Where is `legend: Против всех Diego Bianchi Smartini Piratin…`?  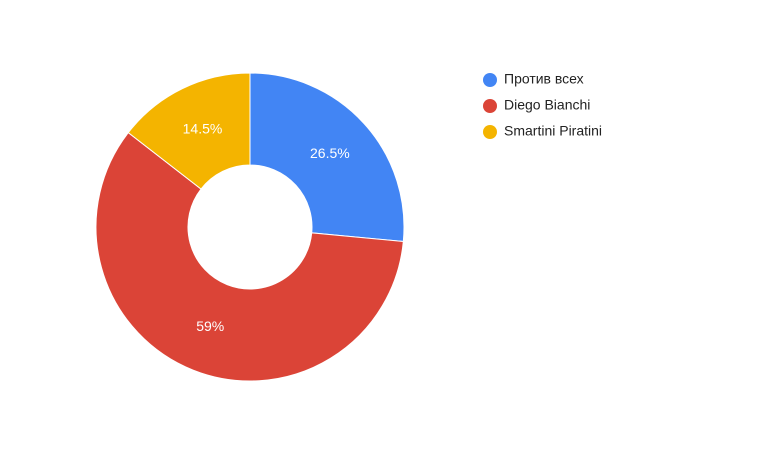 legend: Против всех Diego Bianchi Smartini Piratin… is located at coordinates (542, 105).